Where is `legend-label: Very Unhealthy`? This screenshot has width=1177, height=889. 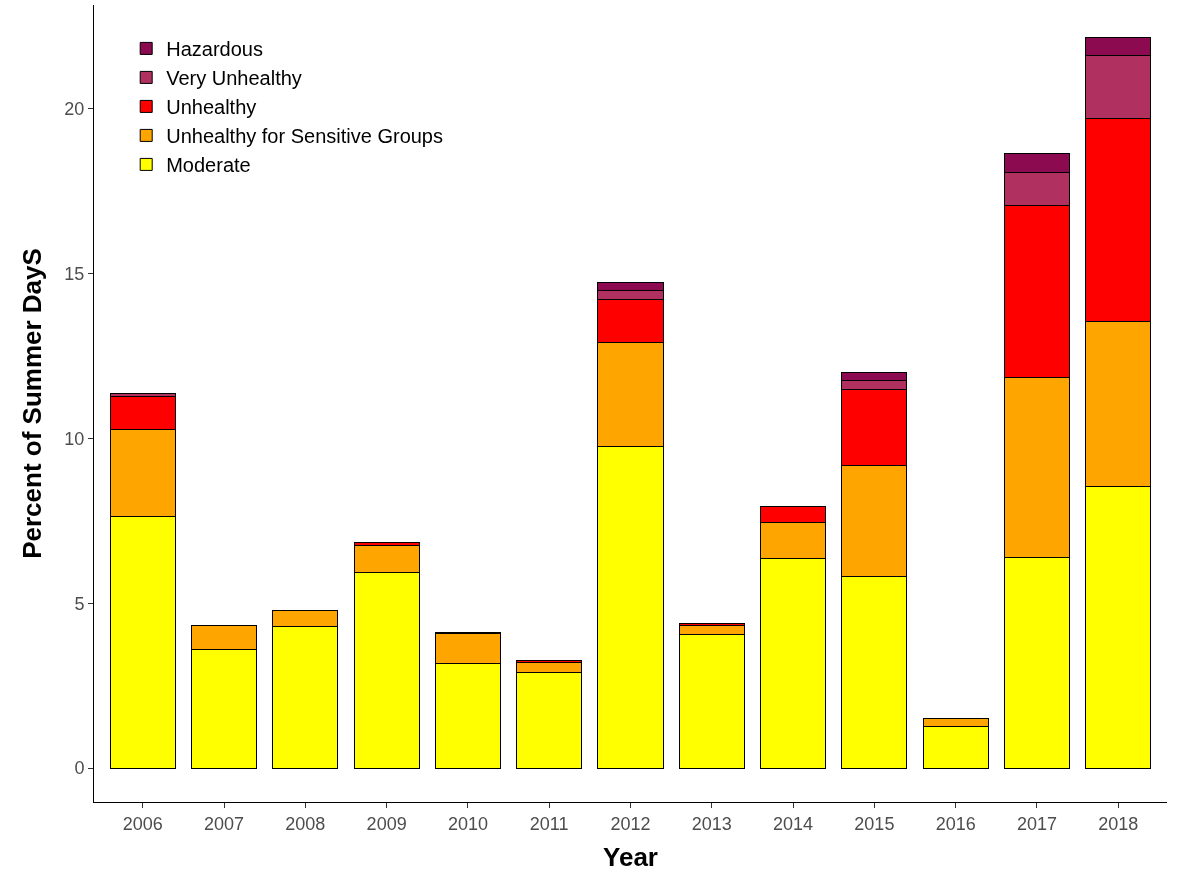
legend-label: Very Unhealthy is located at coordinates (234, 78).